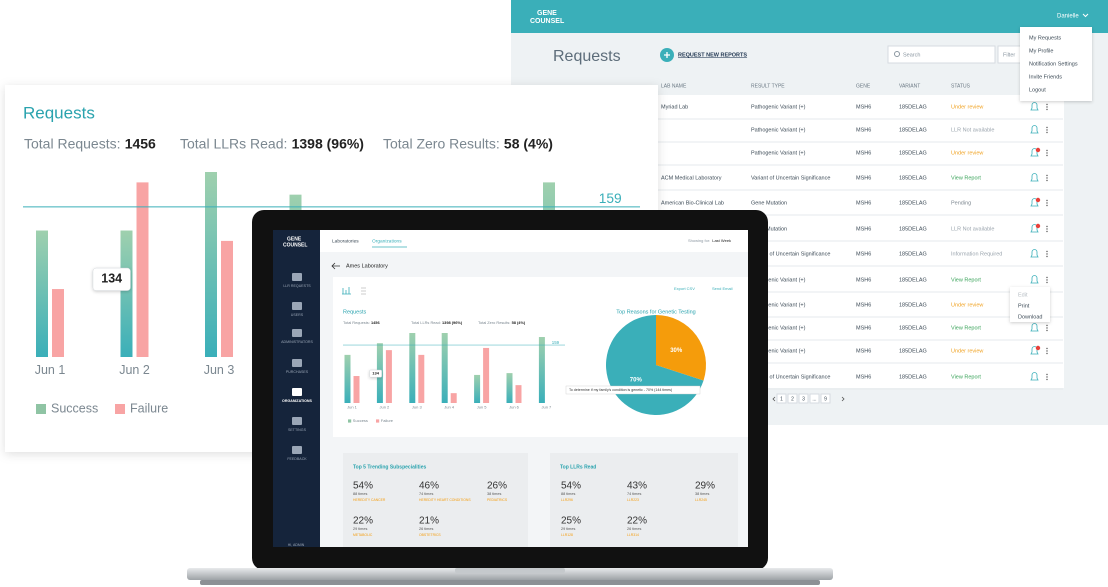 The image size is (1108, 587). I want to click on stat-value: 58 (4%), so click(528, 144).